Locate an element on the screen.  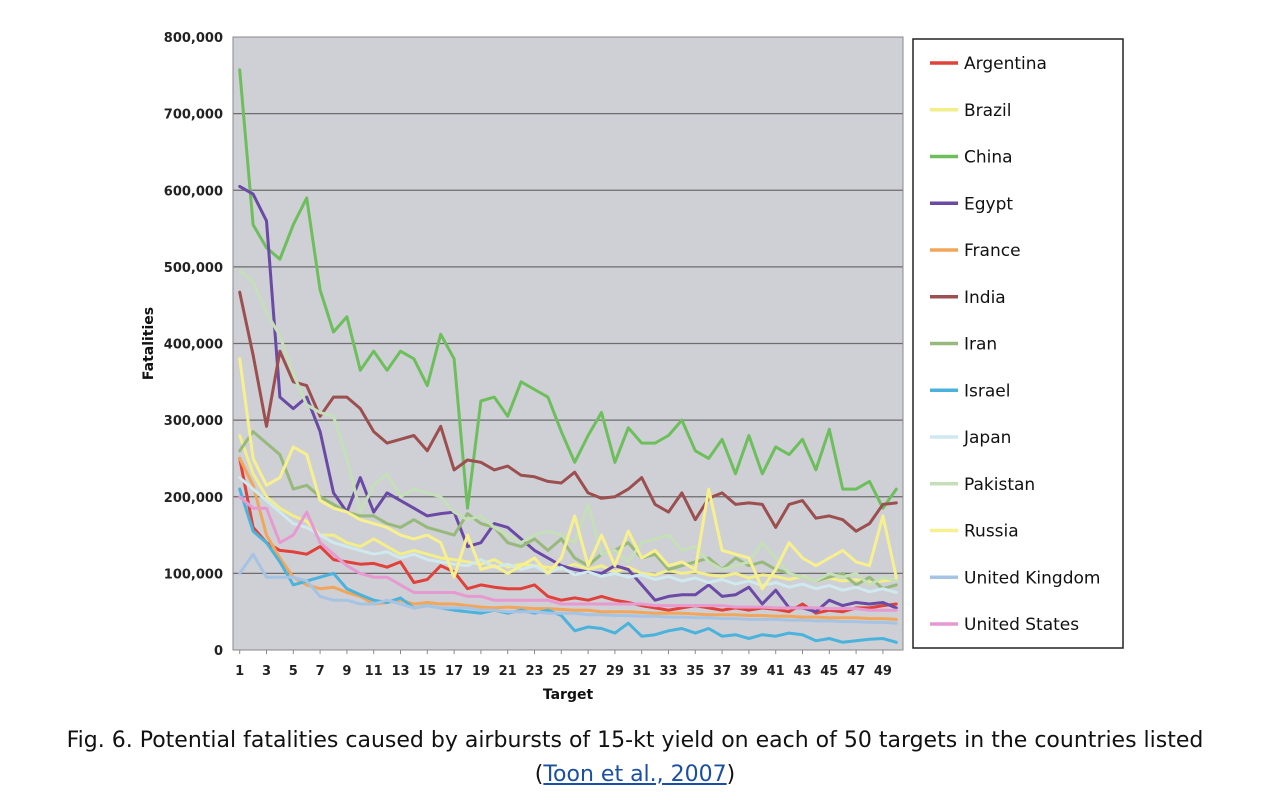
y-tick-label: 100,000 is located at coordinates (193, 574).